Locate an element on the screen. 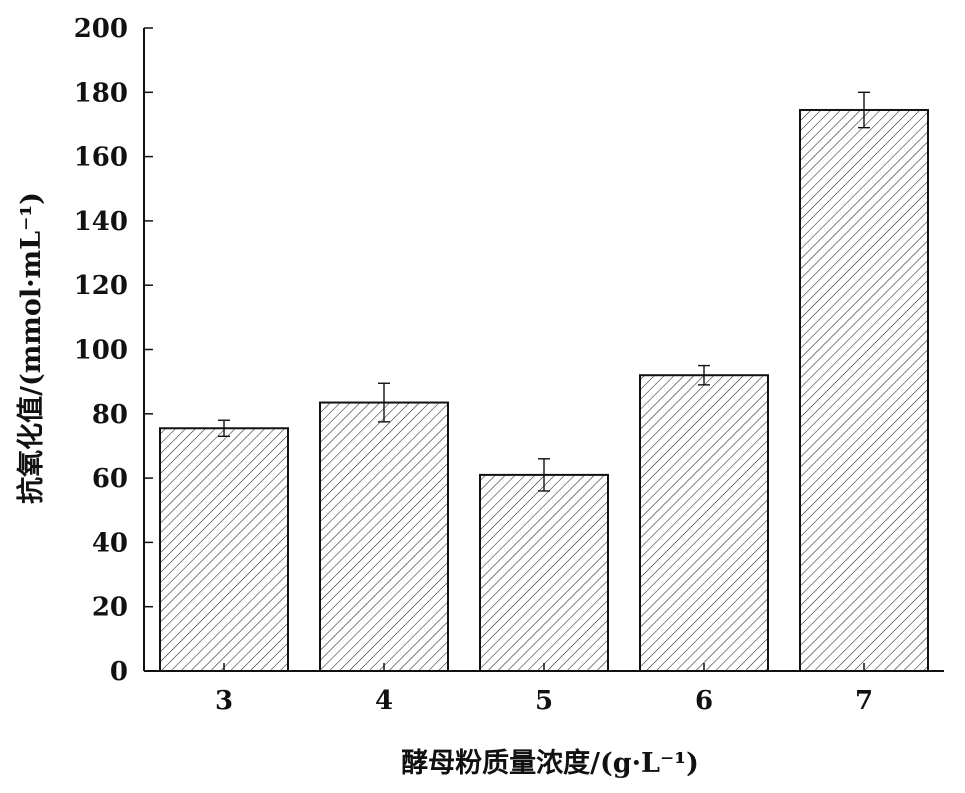  x-tick-label: 6 is located at coordinates (704, 701).